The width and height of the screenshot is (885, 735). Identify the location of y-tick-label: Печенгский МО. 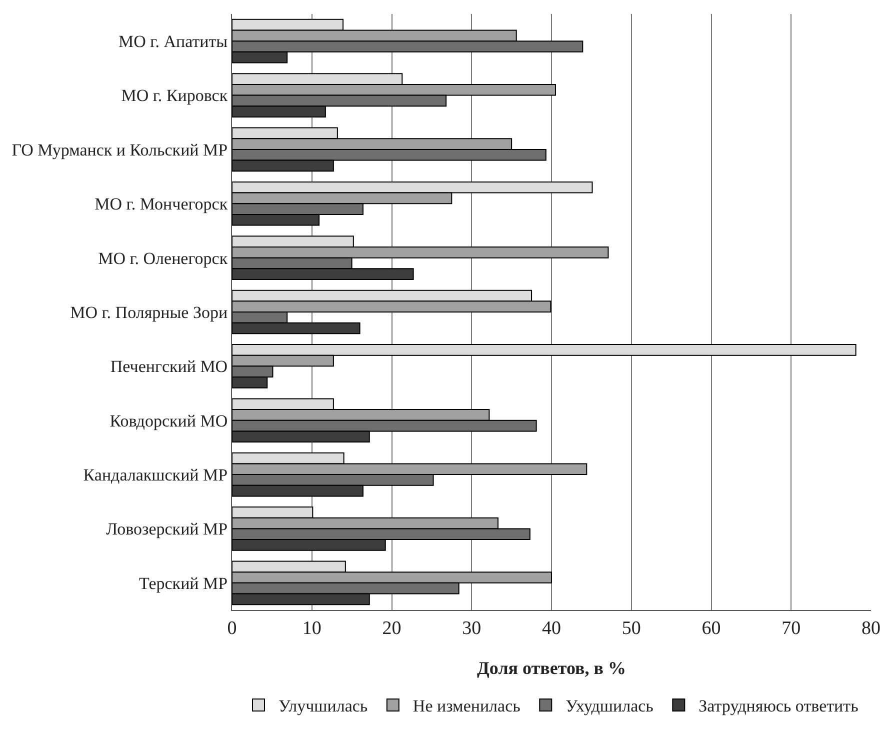
(169, 366).